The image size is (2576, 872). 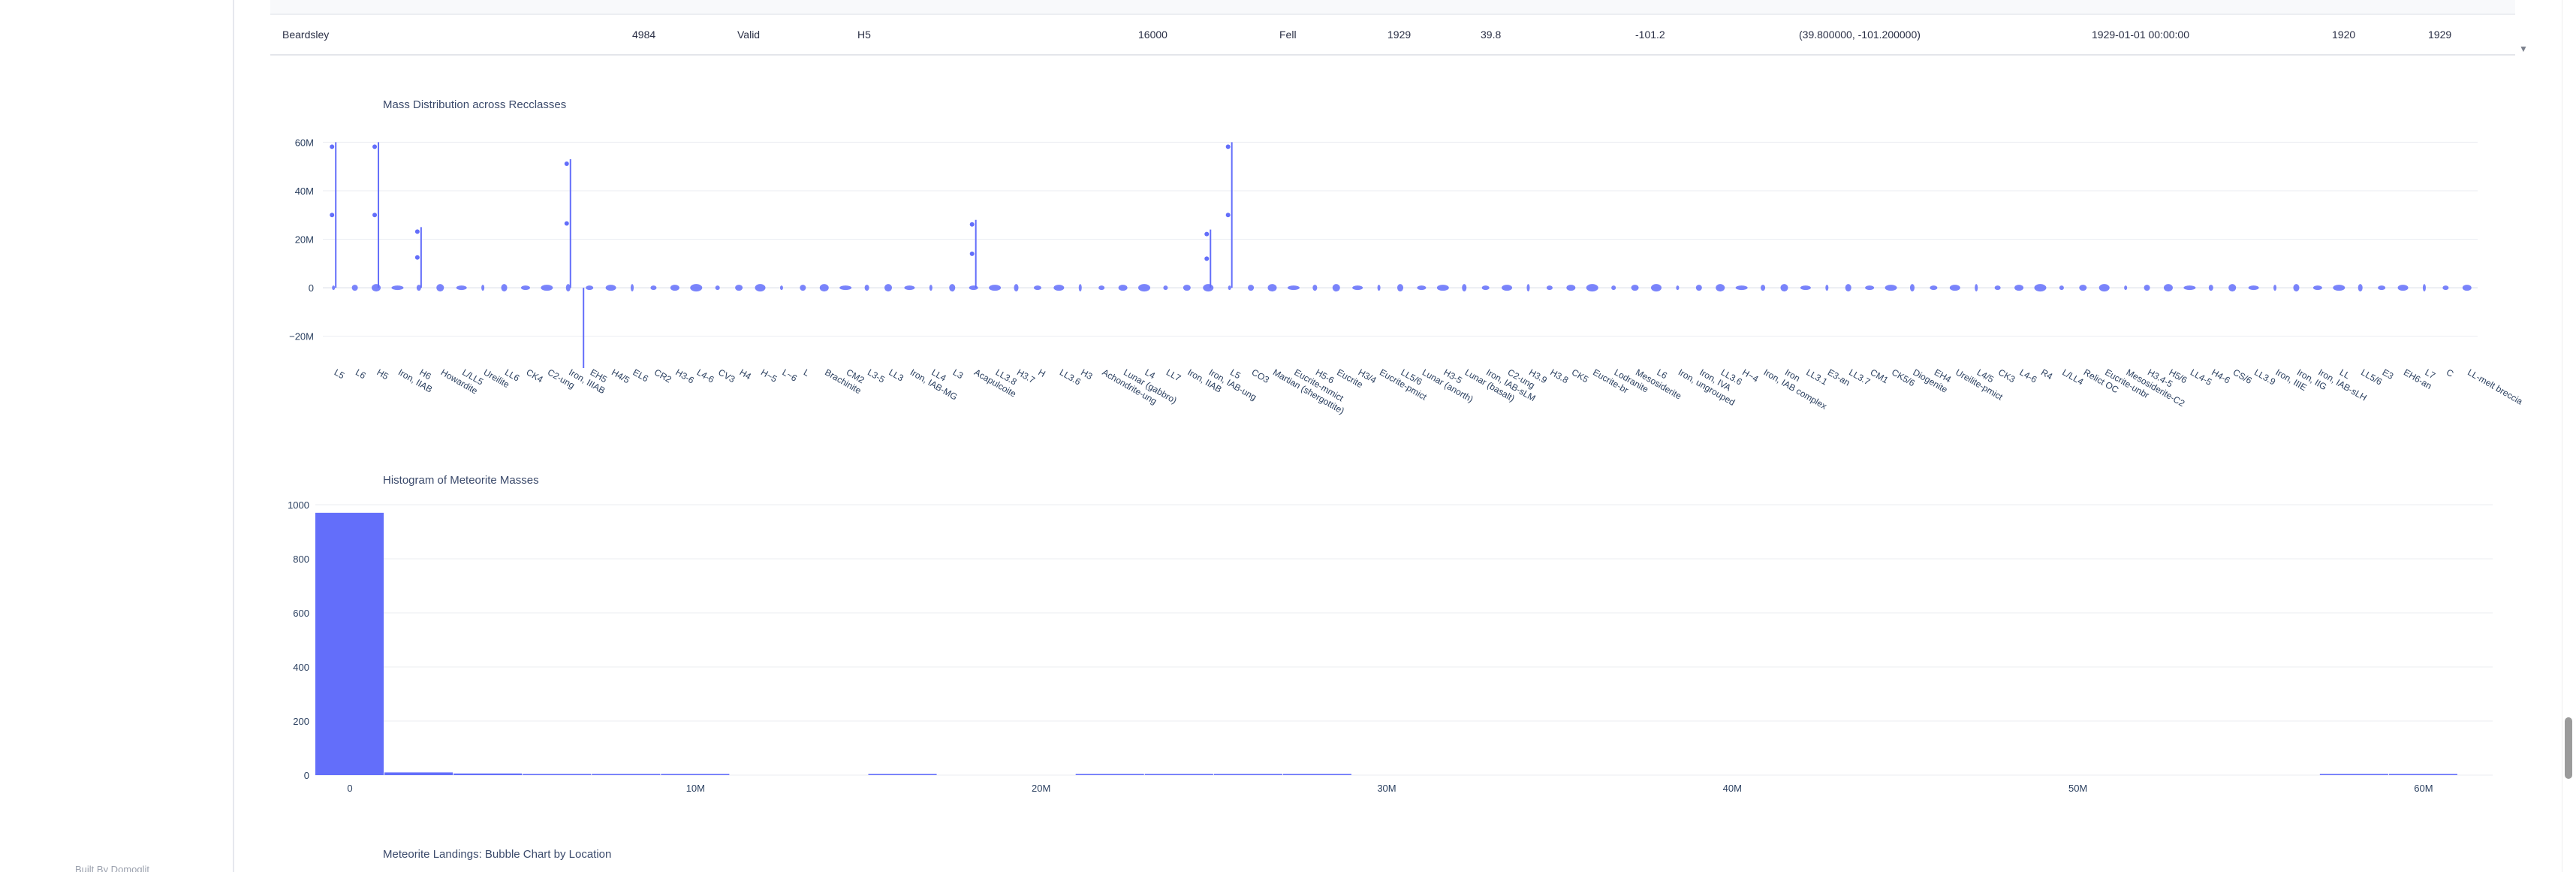 What do you see at coordinates (1087, 374) in the screenshot?
I see `violin-x-tick-label: H3` at bounding box center [1087, 374].